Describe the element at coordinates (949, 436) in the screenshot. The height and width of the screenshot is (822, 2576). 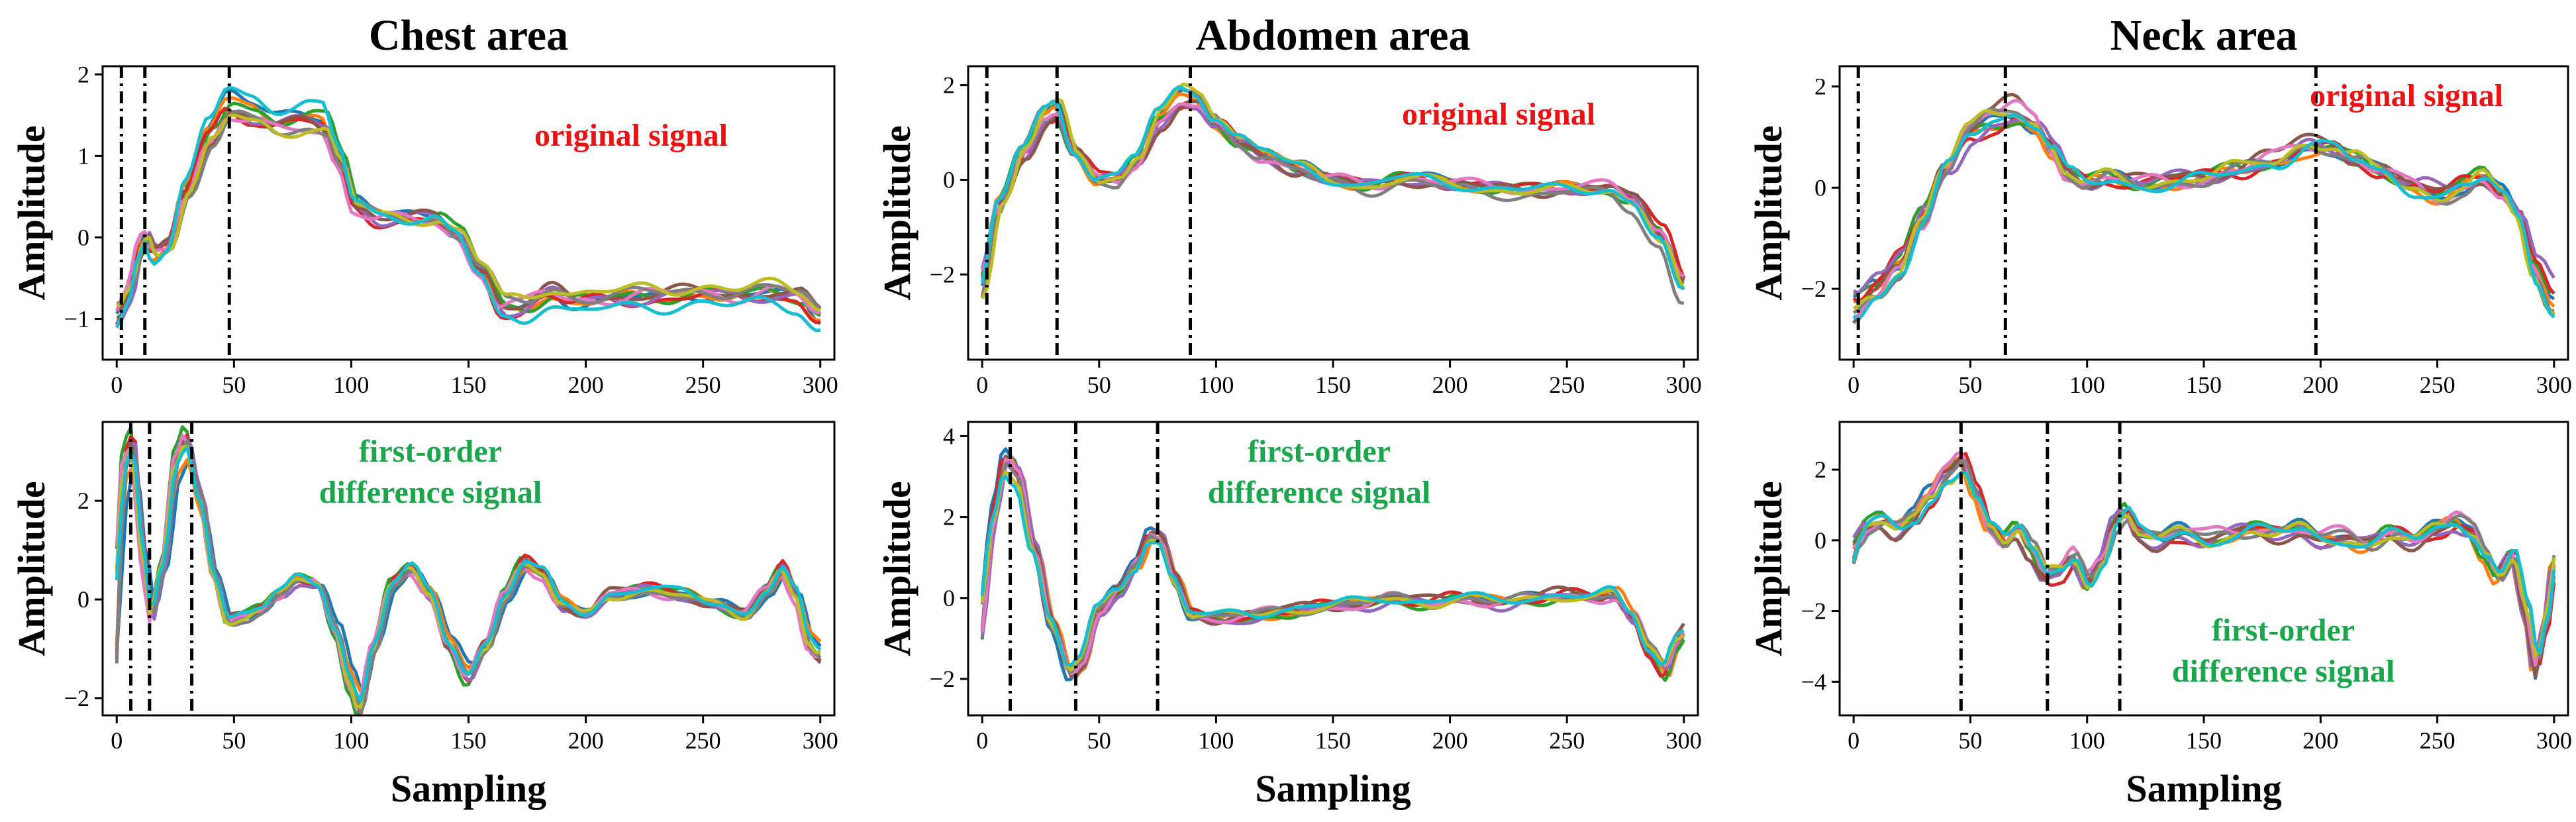
I see `y-tick-label: 4` at that location.